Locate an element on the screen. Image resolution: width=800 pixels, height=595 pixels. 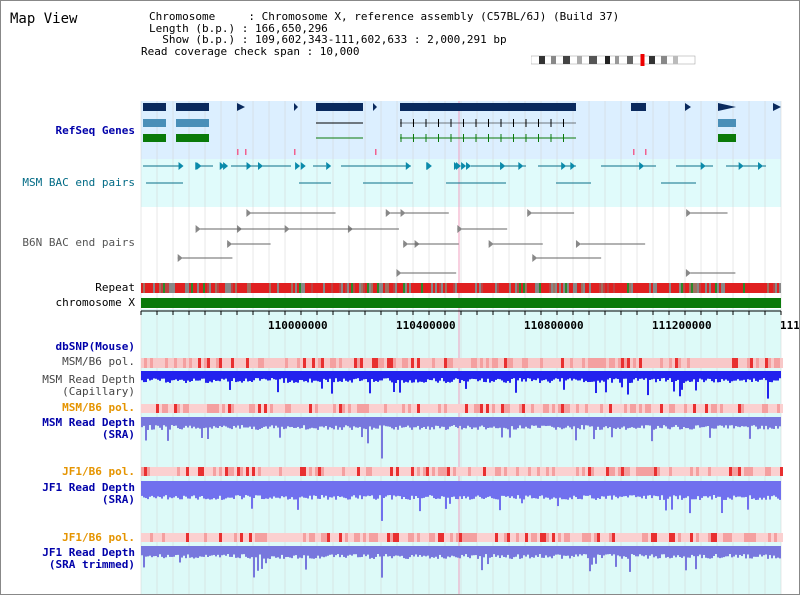
chromosome-ideogram is located at coordinates (614, 60).